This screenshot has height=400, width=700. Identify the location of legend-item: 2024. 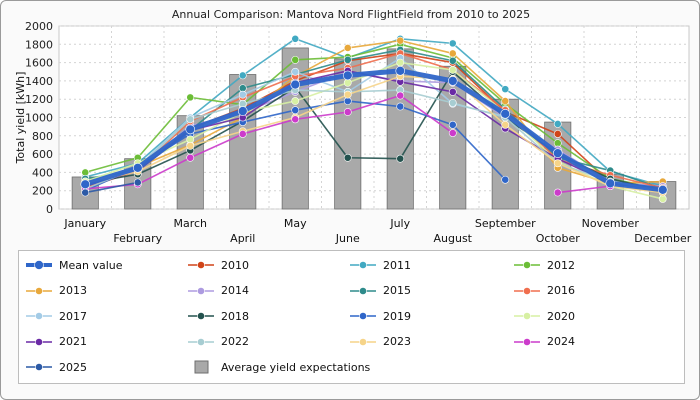
(544, 342).